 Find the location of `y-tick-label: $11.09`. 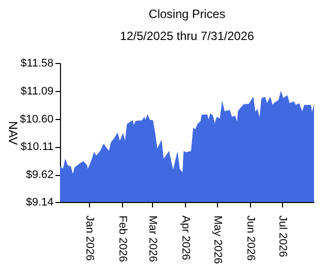

y-tick-label: $11.09 is located at coordinates (37, 91).